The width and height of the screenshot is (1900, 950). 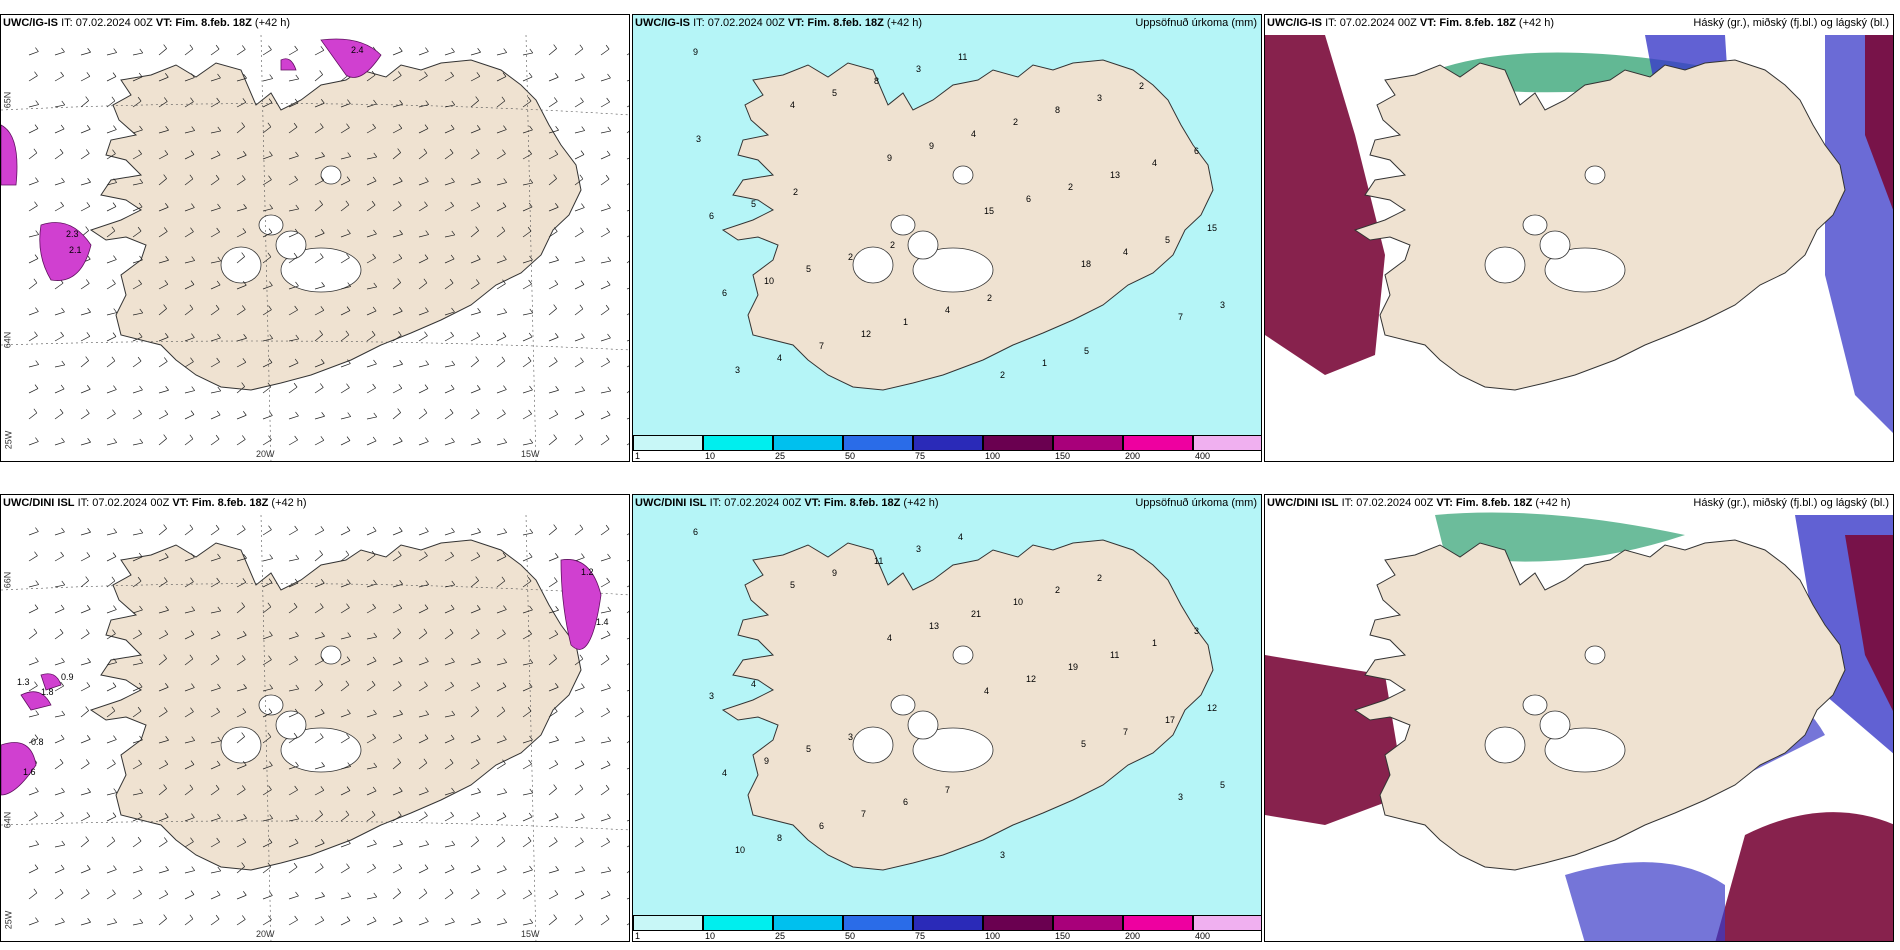 What do you see at coordinates (357, 50) in the screenshot?
I see `gust-value: 2.4` at bounding box center [357, 50].